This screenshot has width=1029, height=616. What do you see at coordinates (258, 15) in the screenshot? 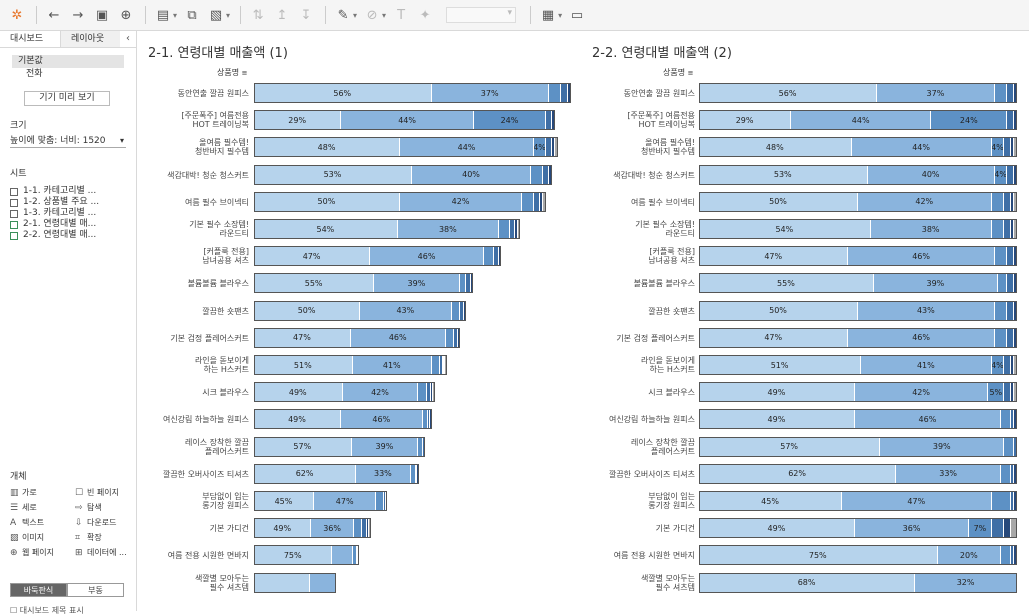
I see `swap-icon: ⇅` at bounding box center [258, 15].